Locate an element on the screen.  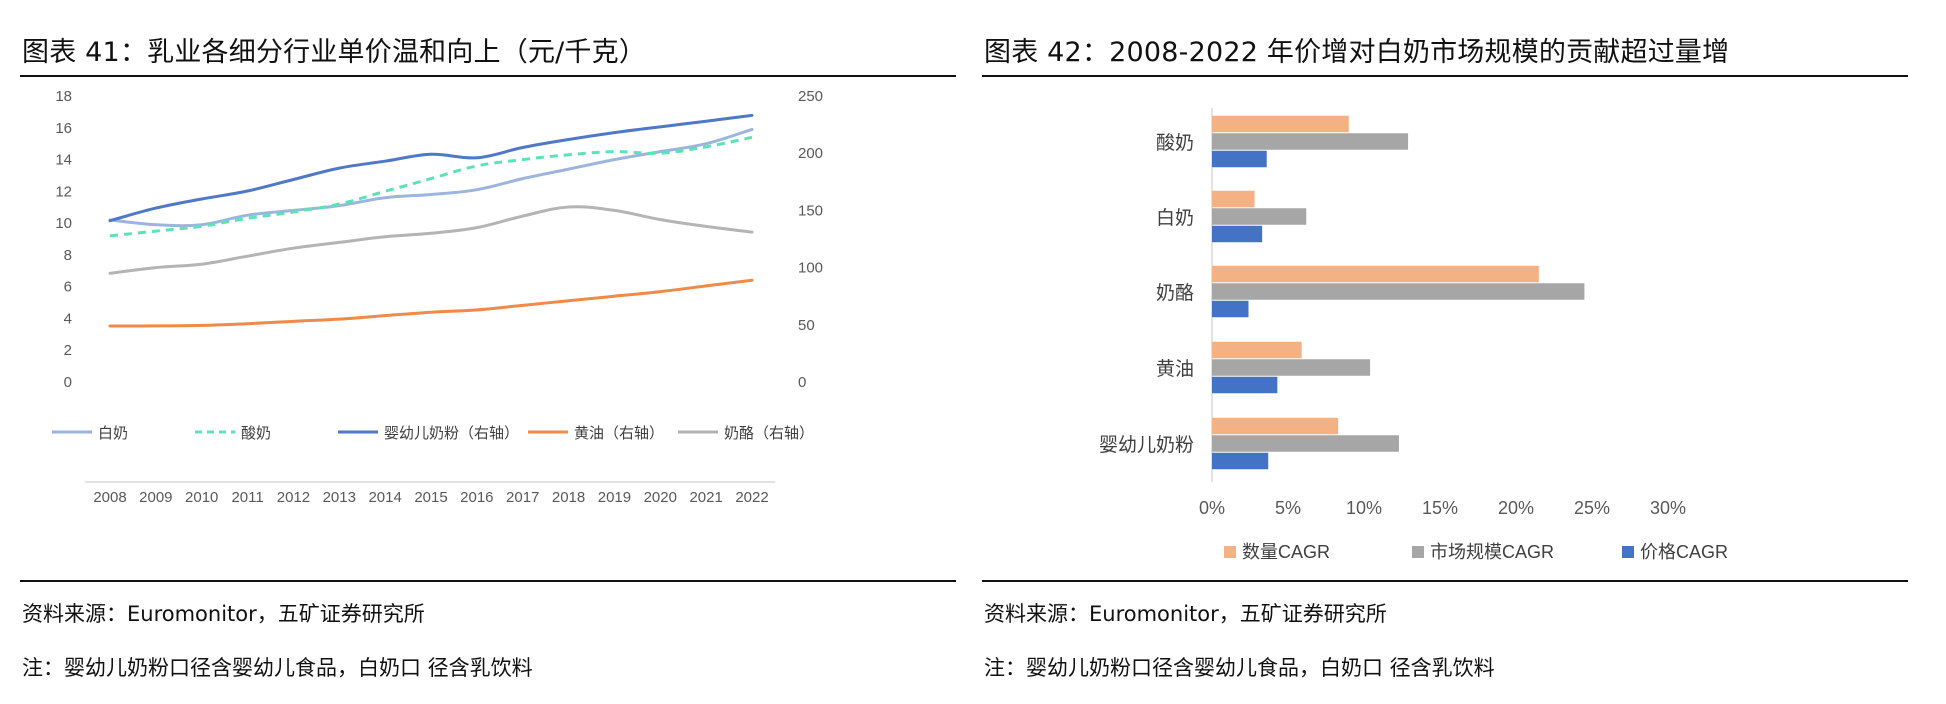
x-tick-label: 10% is located at coordinates (1364, 508).